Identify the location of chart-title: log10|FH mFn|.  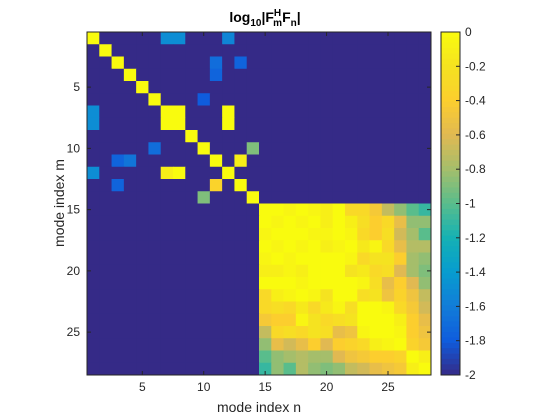
(264, 18).